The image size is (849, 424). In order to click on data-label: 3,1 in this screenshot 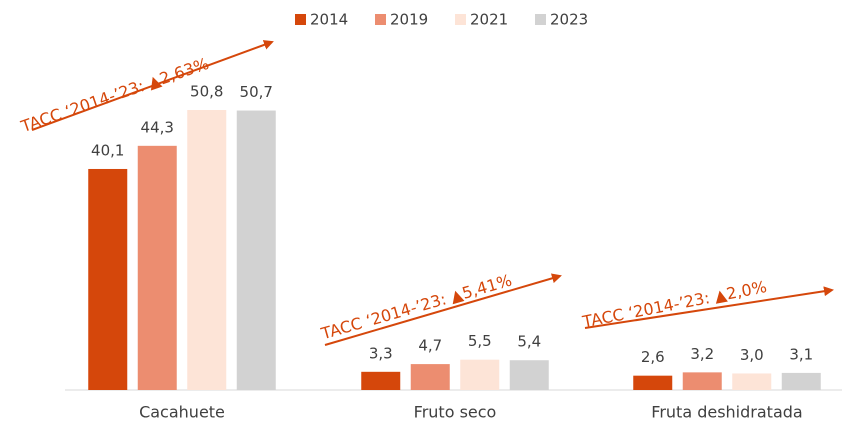, I will do `click(801, 354)`.